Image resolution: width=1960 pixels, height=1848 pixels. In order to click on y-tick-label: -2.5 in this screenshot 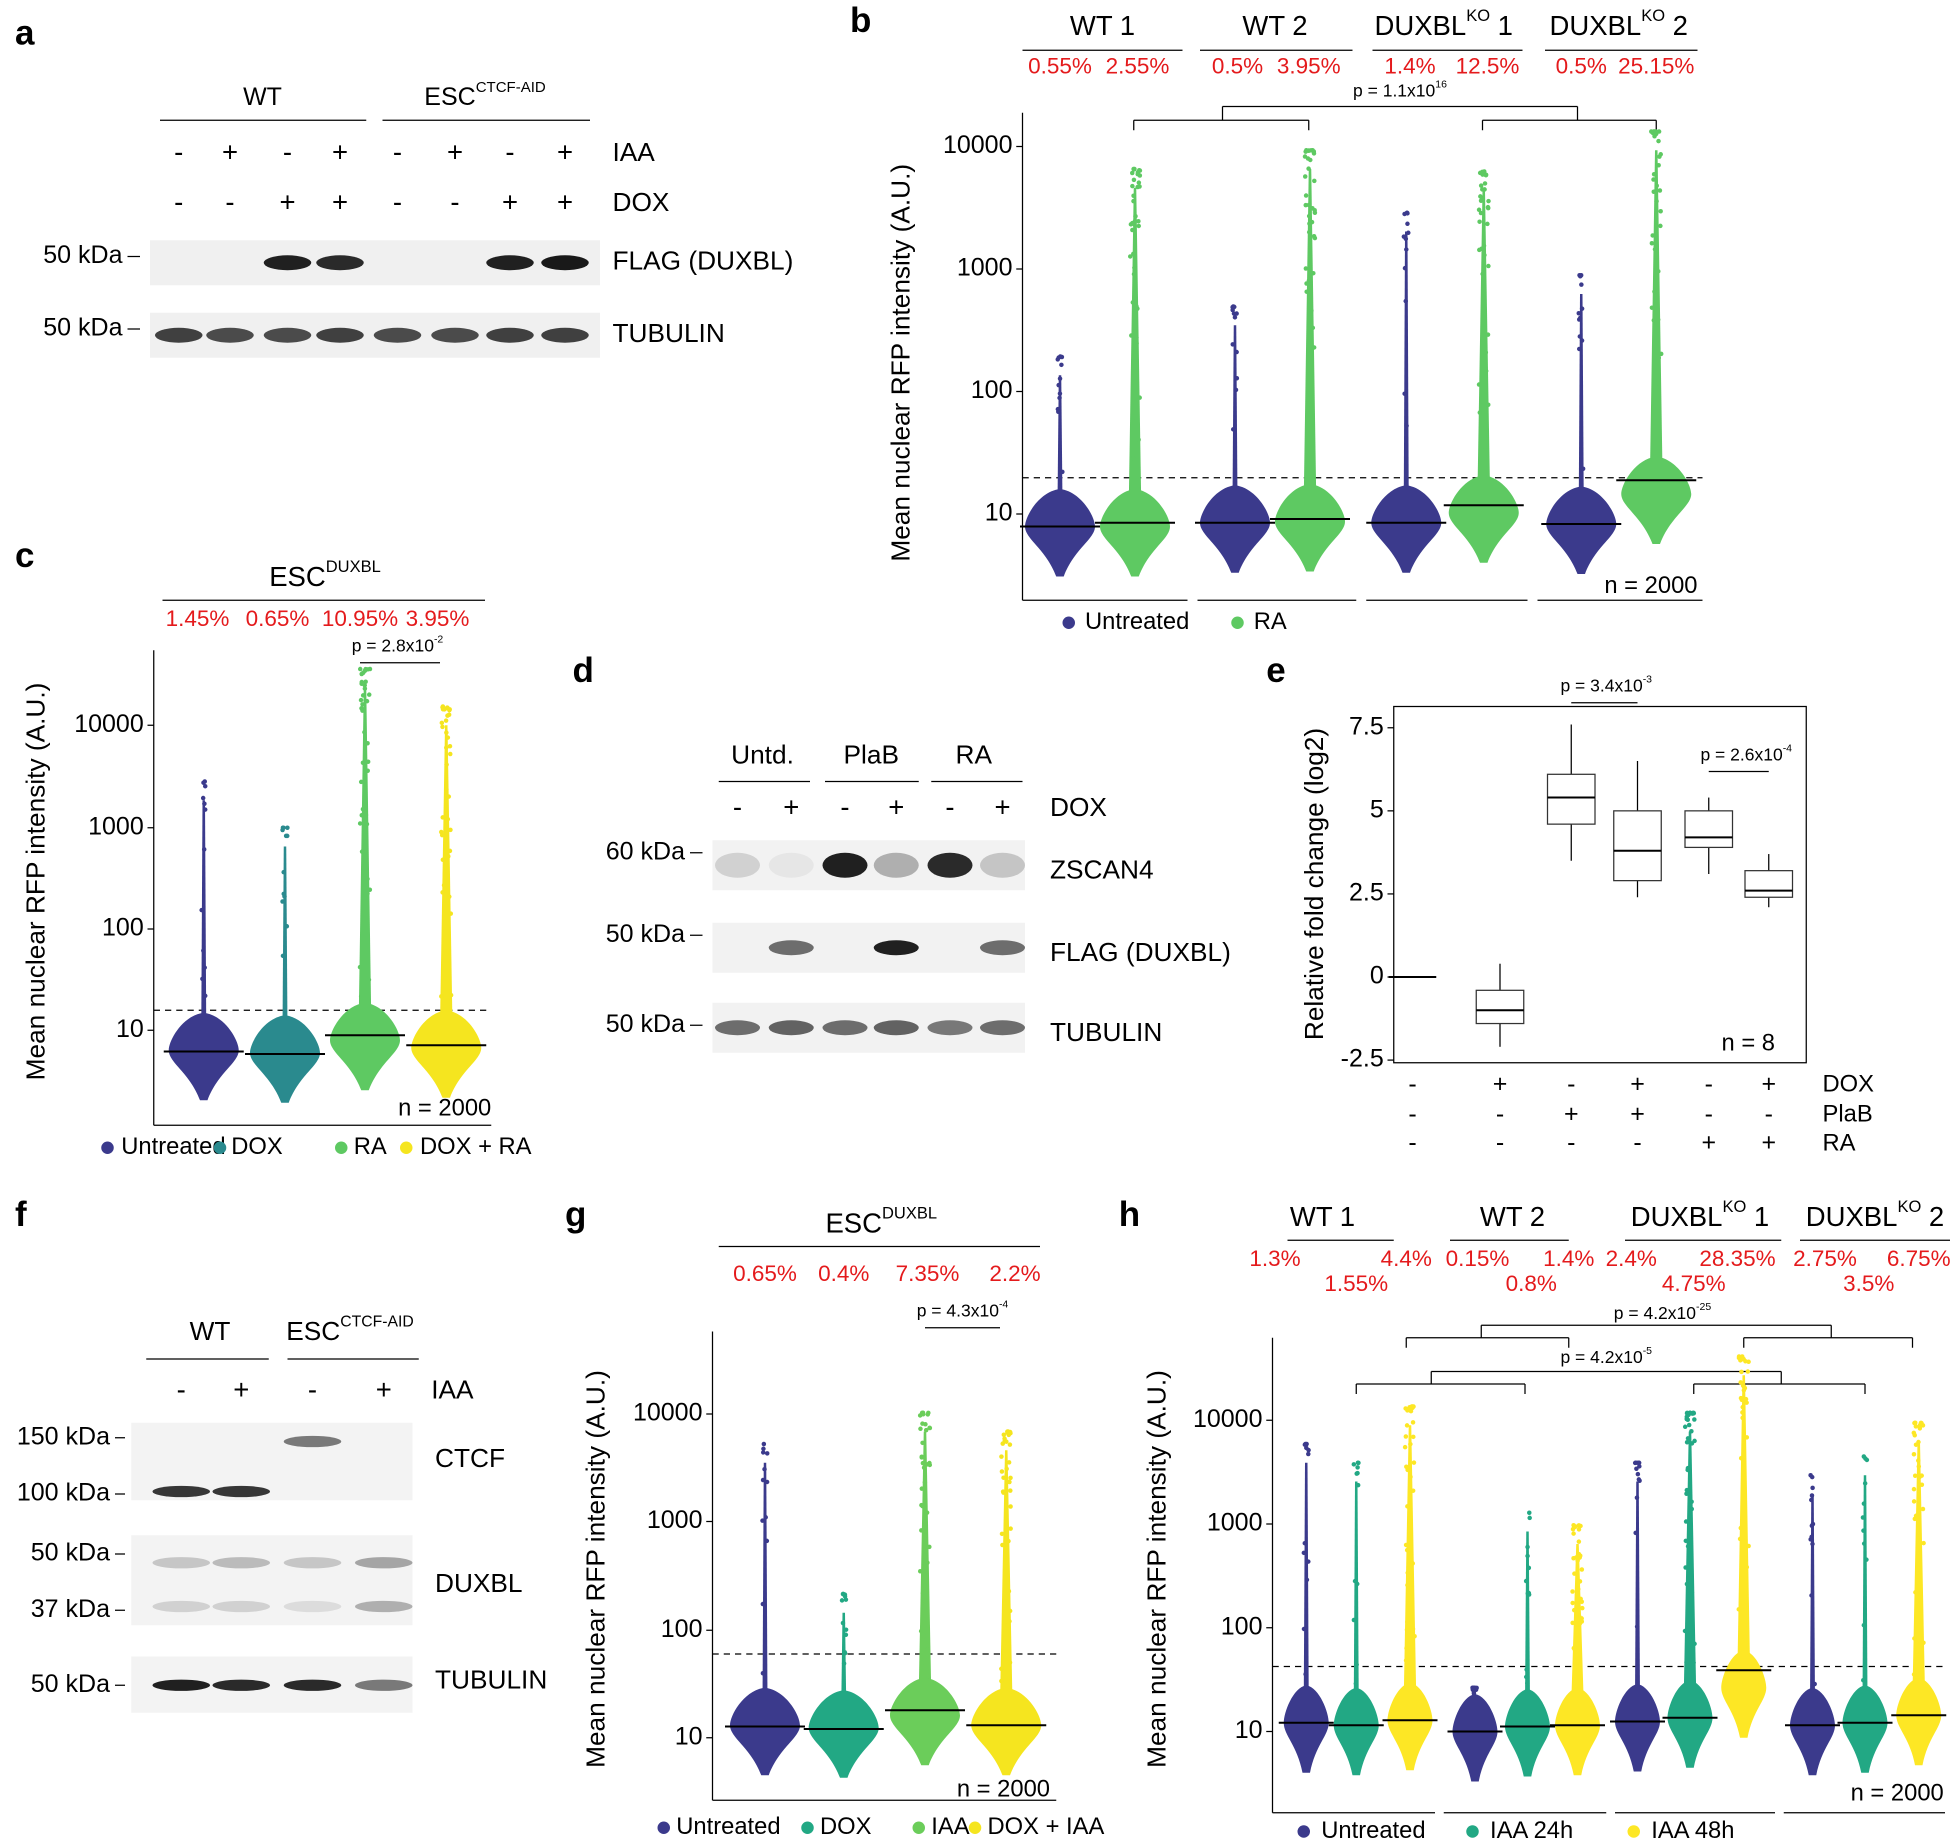, I will do `click(1362, 1059)`.